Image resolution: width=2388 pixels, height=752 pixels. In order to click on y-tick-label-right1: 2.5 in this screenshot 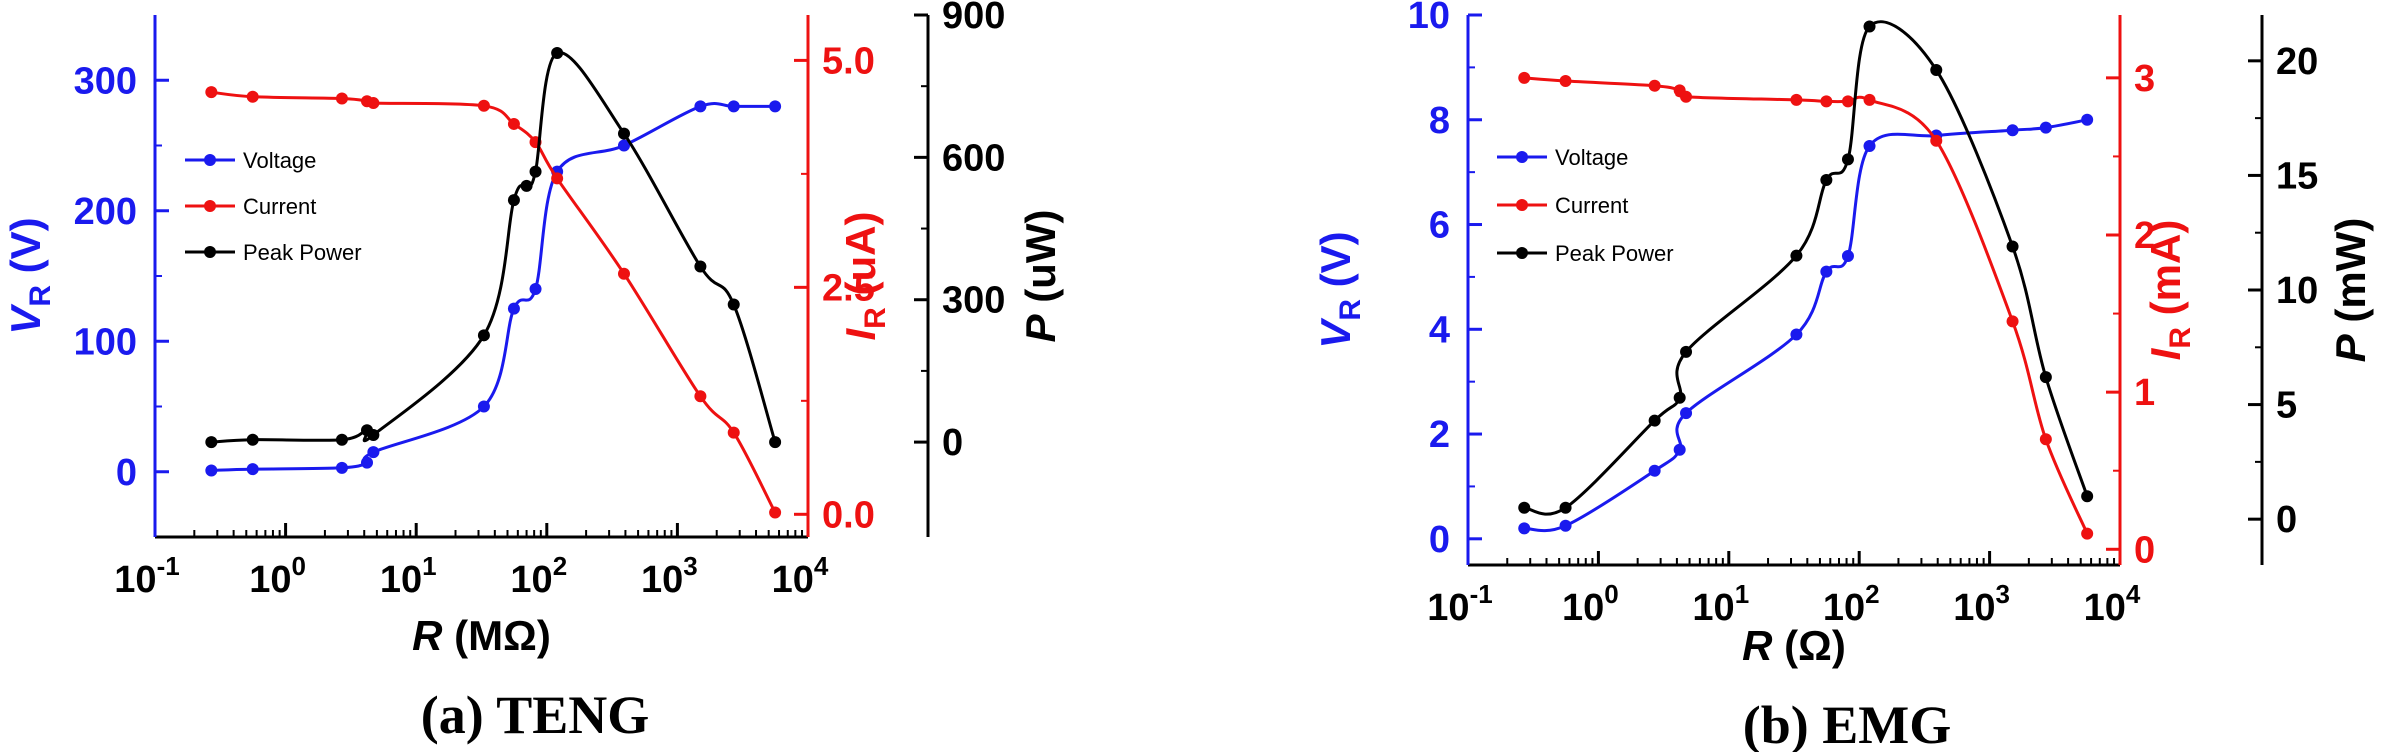, I will do `click(848, 288)`.